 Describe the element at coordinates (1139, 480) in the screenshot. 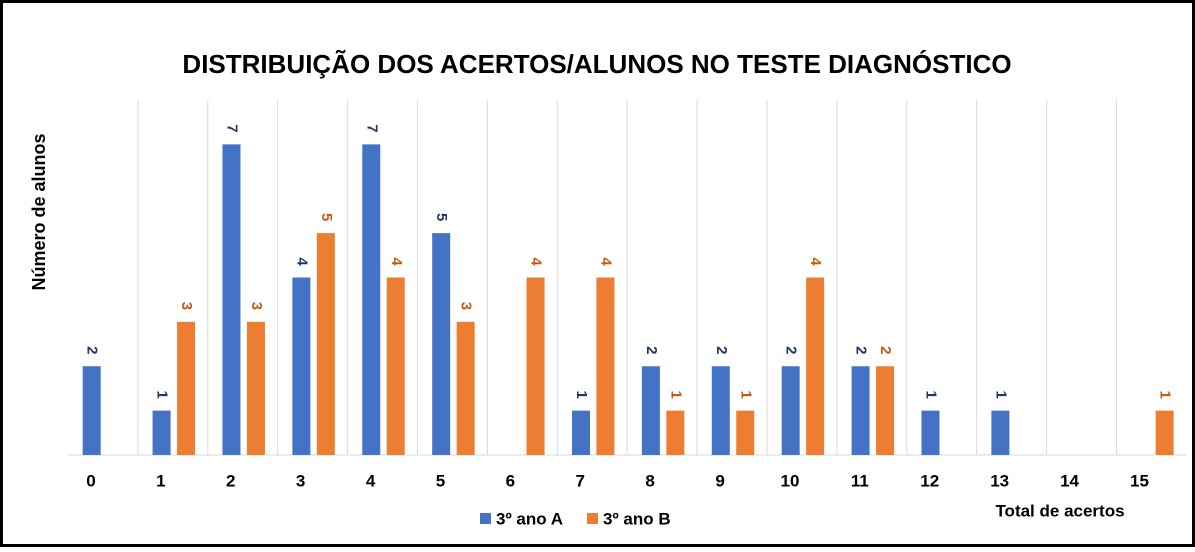

I see `x-tick-label: 15` at that location.